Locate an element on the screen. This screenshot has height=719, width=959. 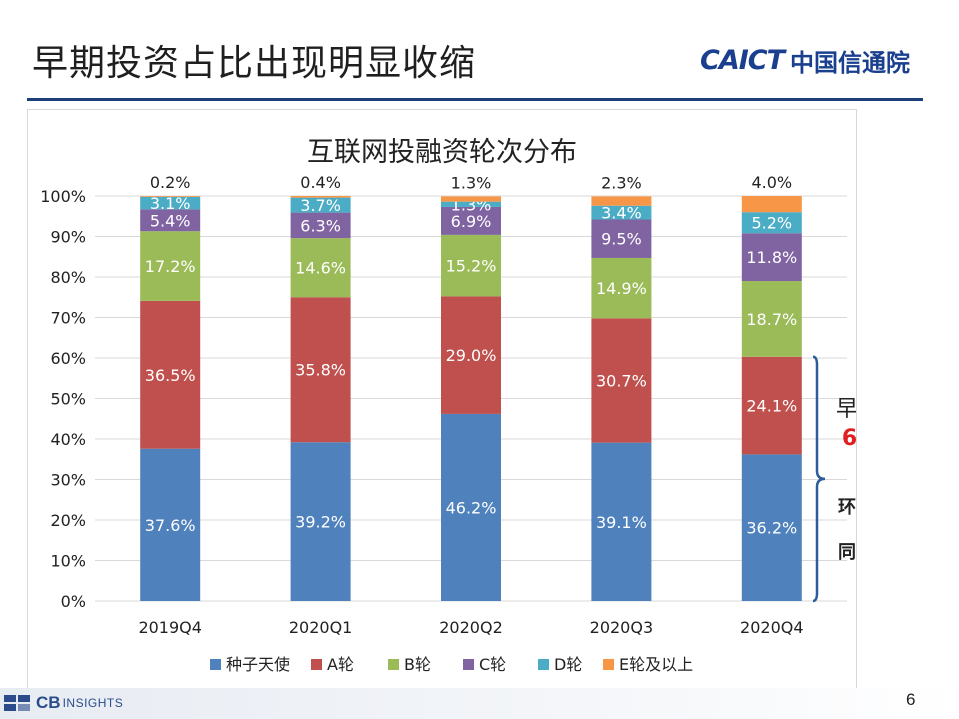
data-label: 3.7% is located at coordinates (320, 205).